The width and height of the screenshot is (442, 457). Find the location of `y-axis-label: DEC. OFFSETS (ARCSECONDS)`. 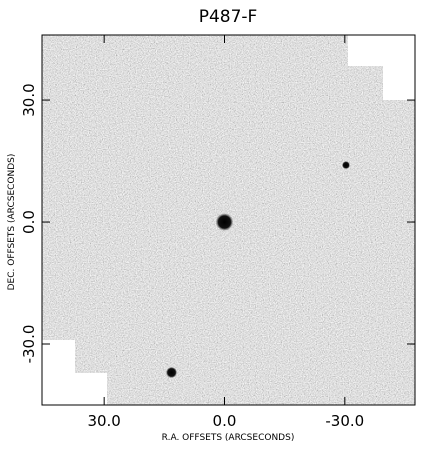

y-axis-label: DEC. OFFSETS (ARCSECONDS) is located at coordinates (12, 222).